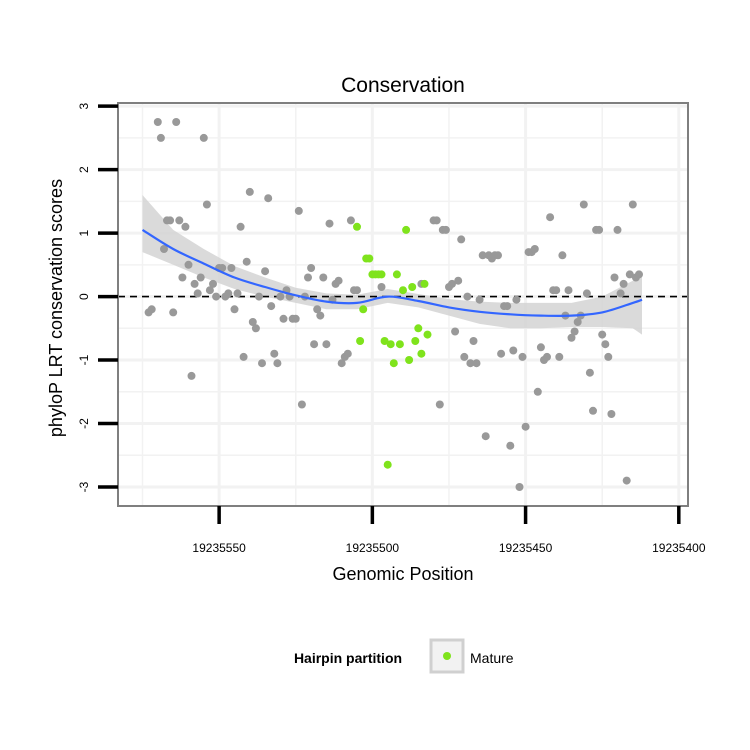 The width and height of the screenshot is (750, 750). What do you see at coordinates (404, 656) in the screenshot?
I see `legend: Hairpin partition Mature` at bounding box center [404, 656].